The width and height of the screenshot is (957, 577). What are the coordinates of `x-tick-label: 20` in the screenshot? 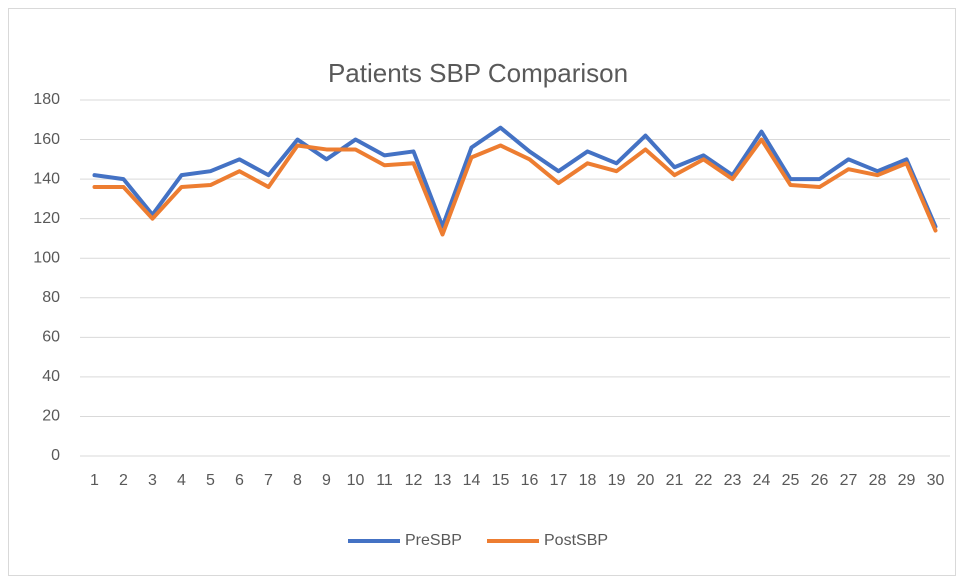 It's located at (646, 480).